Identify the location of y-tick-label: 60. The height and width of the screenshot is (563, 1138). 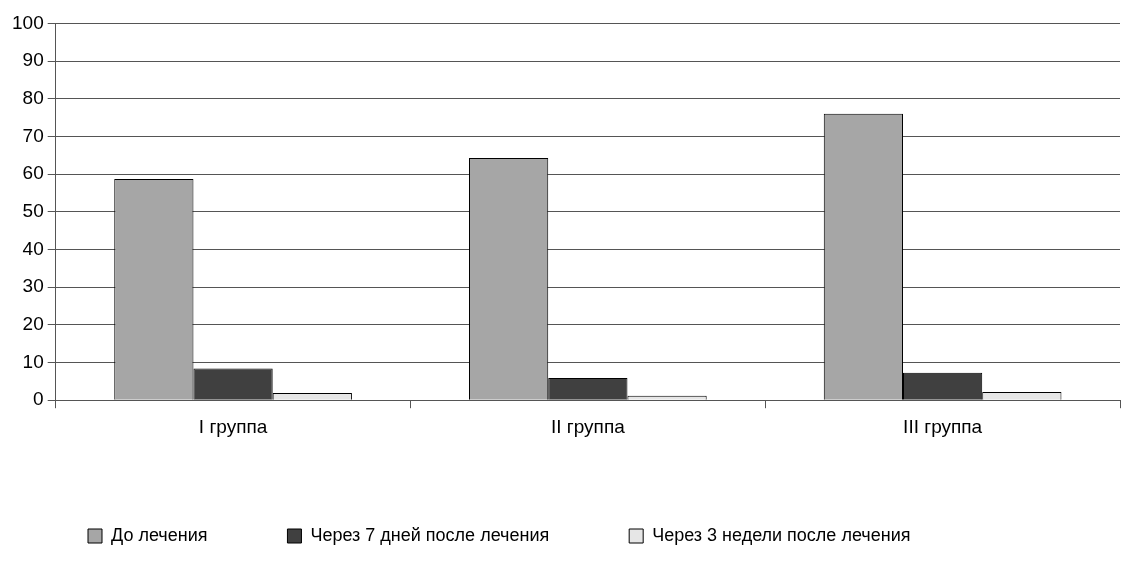
(33, 173).